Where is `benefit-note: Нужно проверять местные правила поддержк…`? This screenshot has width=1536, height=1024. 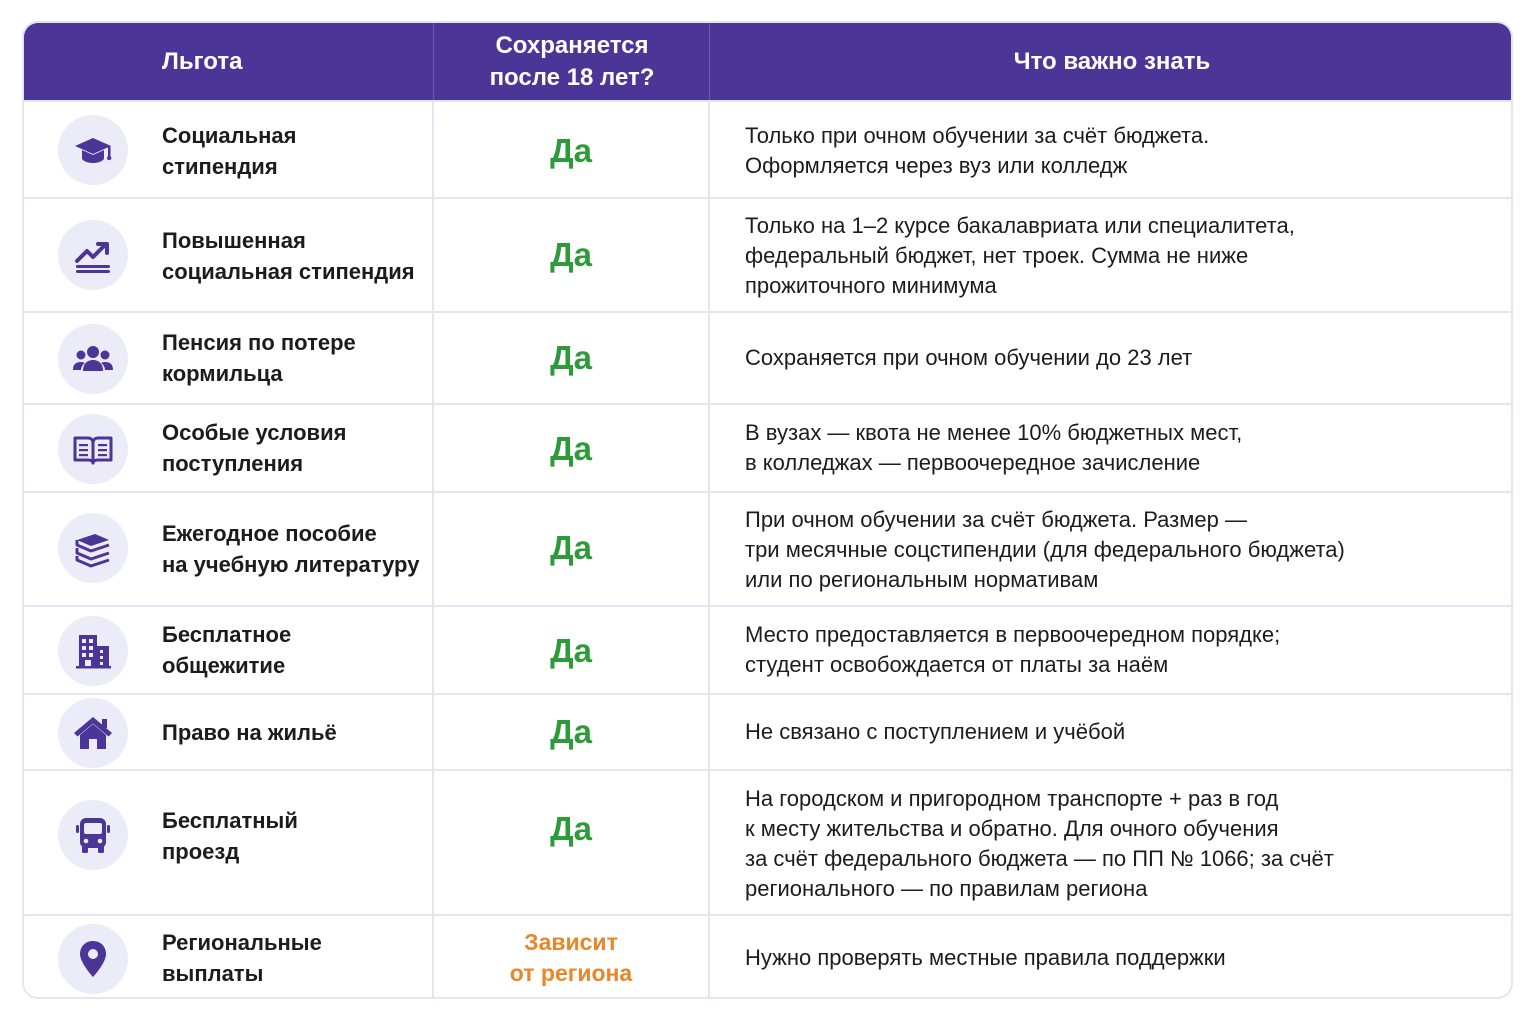
benefit-note: Нужно проверять местные правила поддержк… is located at coordinates (985, 957).